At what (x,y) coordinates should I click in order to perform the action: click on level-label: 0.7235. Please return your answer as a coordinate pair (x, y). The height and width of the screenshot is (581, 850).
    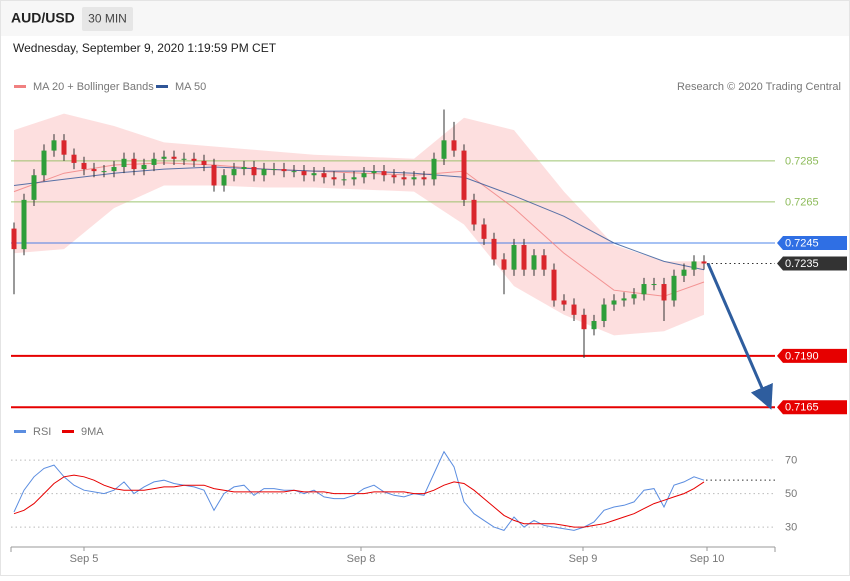
    Looking at the image, I should click on (802, 264).